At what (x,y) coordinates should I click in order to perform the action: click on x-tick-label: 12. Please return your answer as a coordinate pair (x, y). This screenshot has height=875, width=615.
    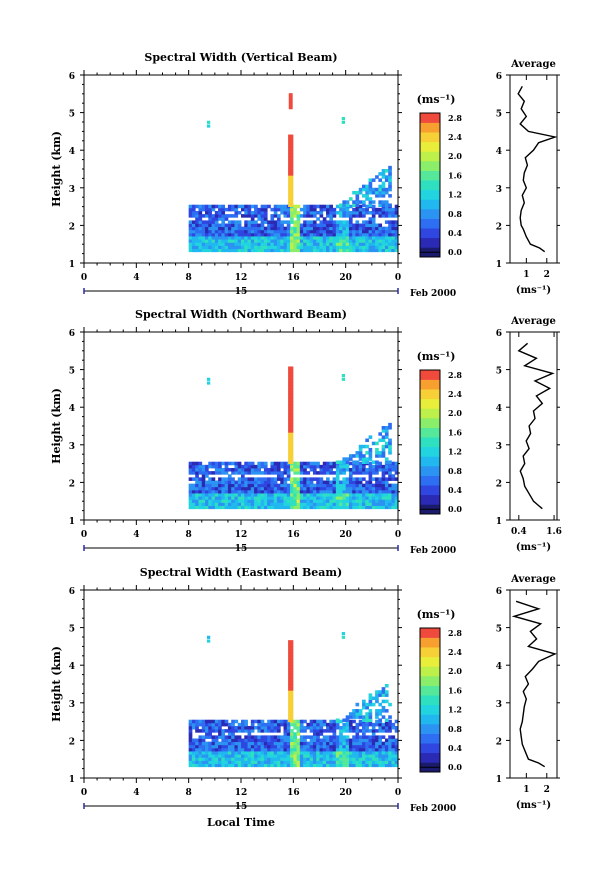
    Looking at the image, I should click on (241, 793).